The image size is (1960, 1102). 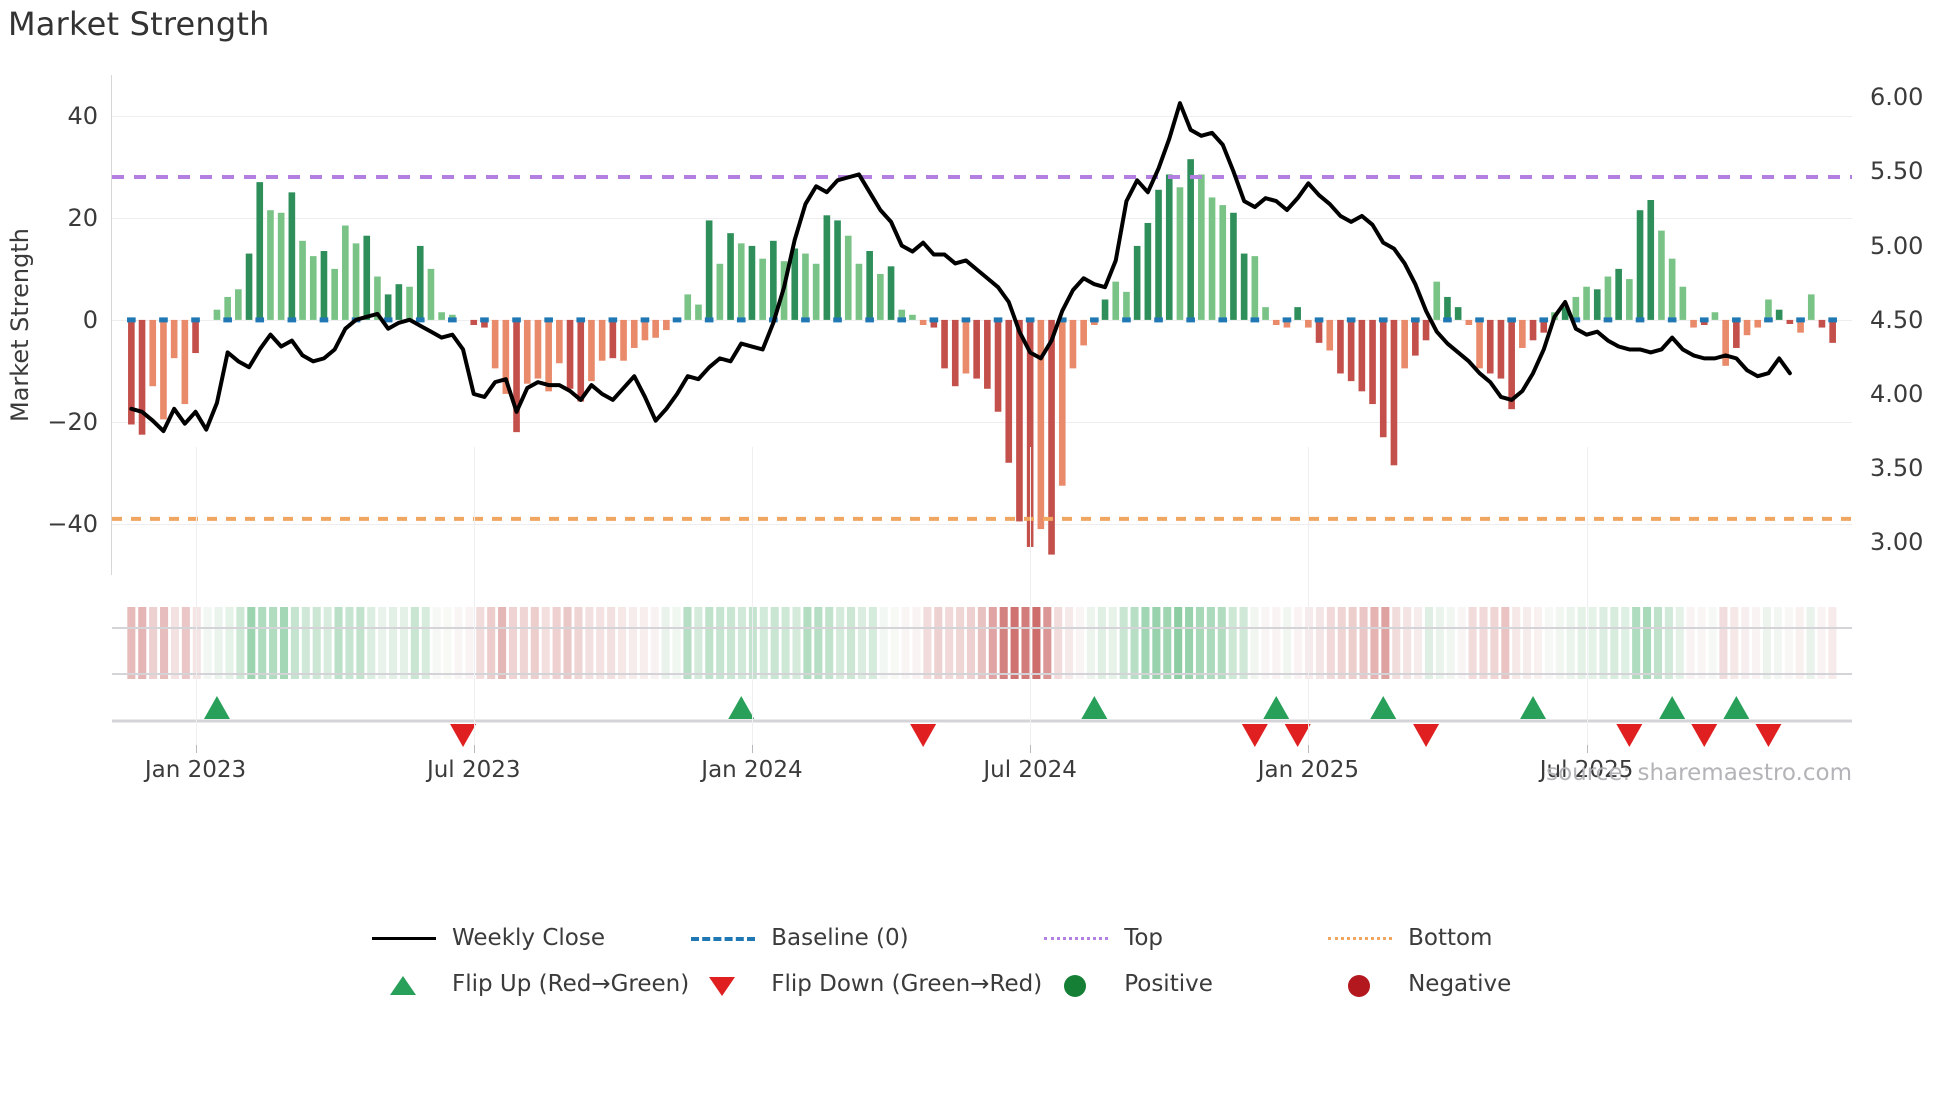 What do you see at coordinates (529, 984) in the screenshot?
I see `legend-flip-up: Flip Up (Red→Green)` at bounding box center [529, 984].